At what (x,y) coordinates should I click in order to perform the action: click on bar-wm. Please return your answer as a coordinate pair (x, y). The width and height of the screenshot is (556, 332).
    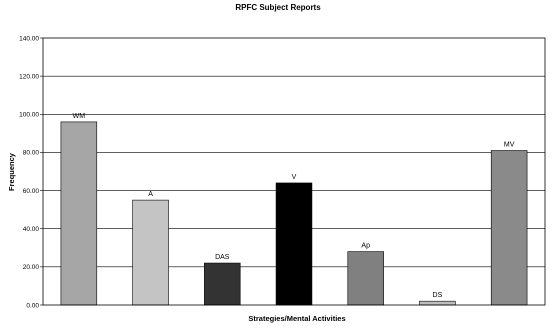
    Looking at the image, I should click on (79, 213).